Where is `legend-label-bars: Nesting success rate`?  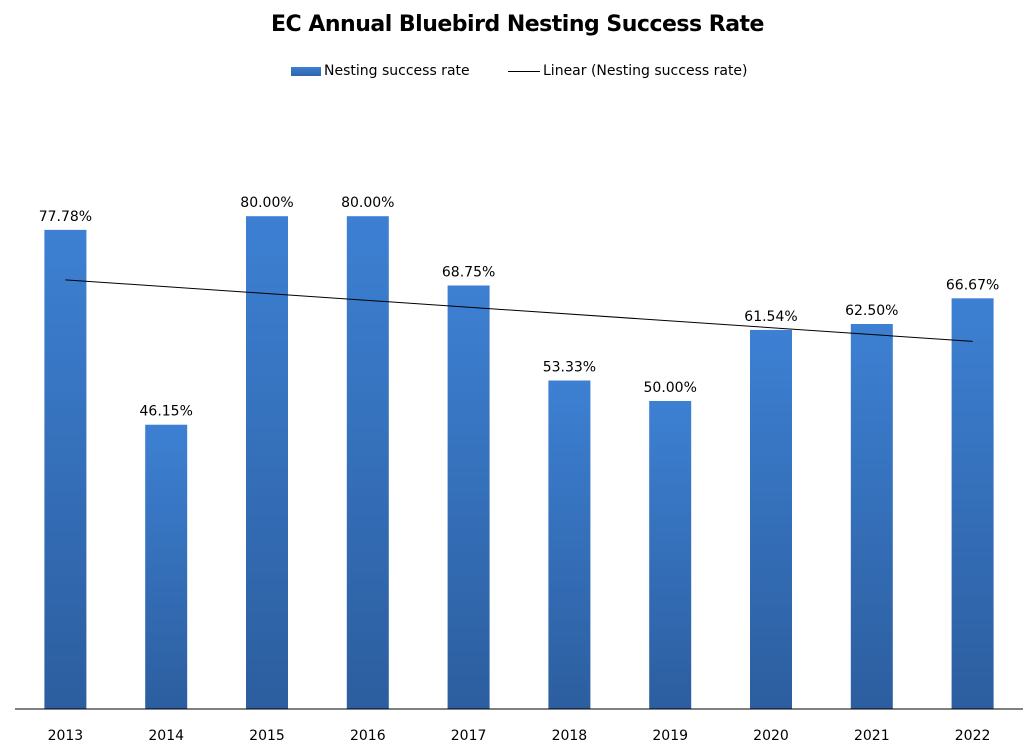
legend-label-bars: Nesting success rate is located at coordinates (397, 71).